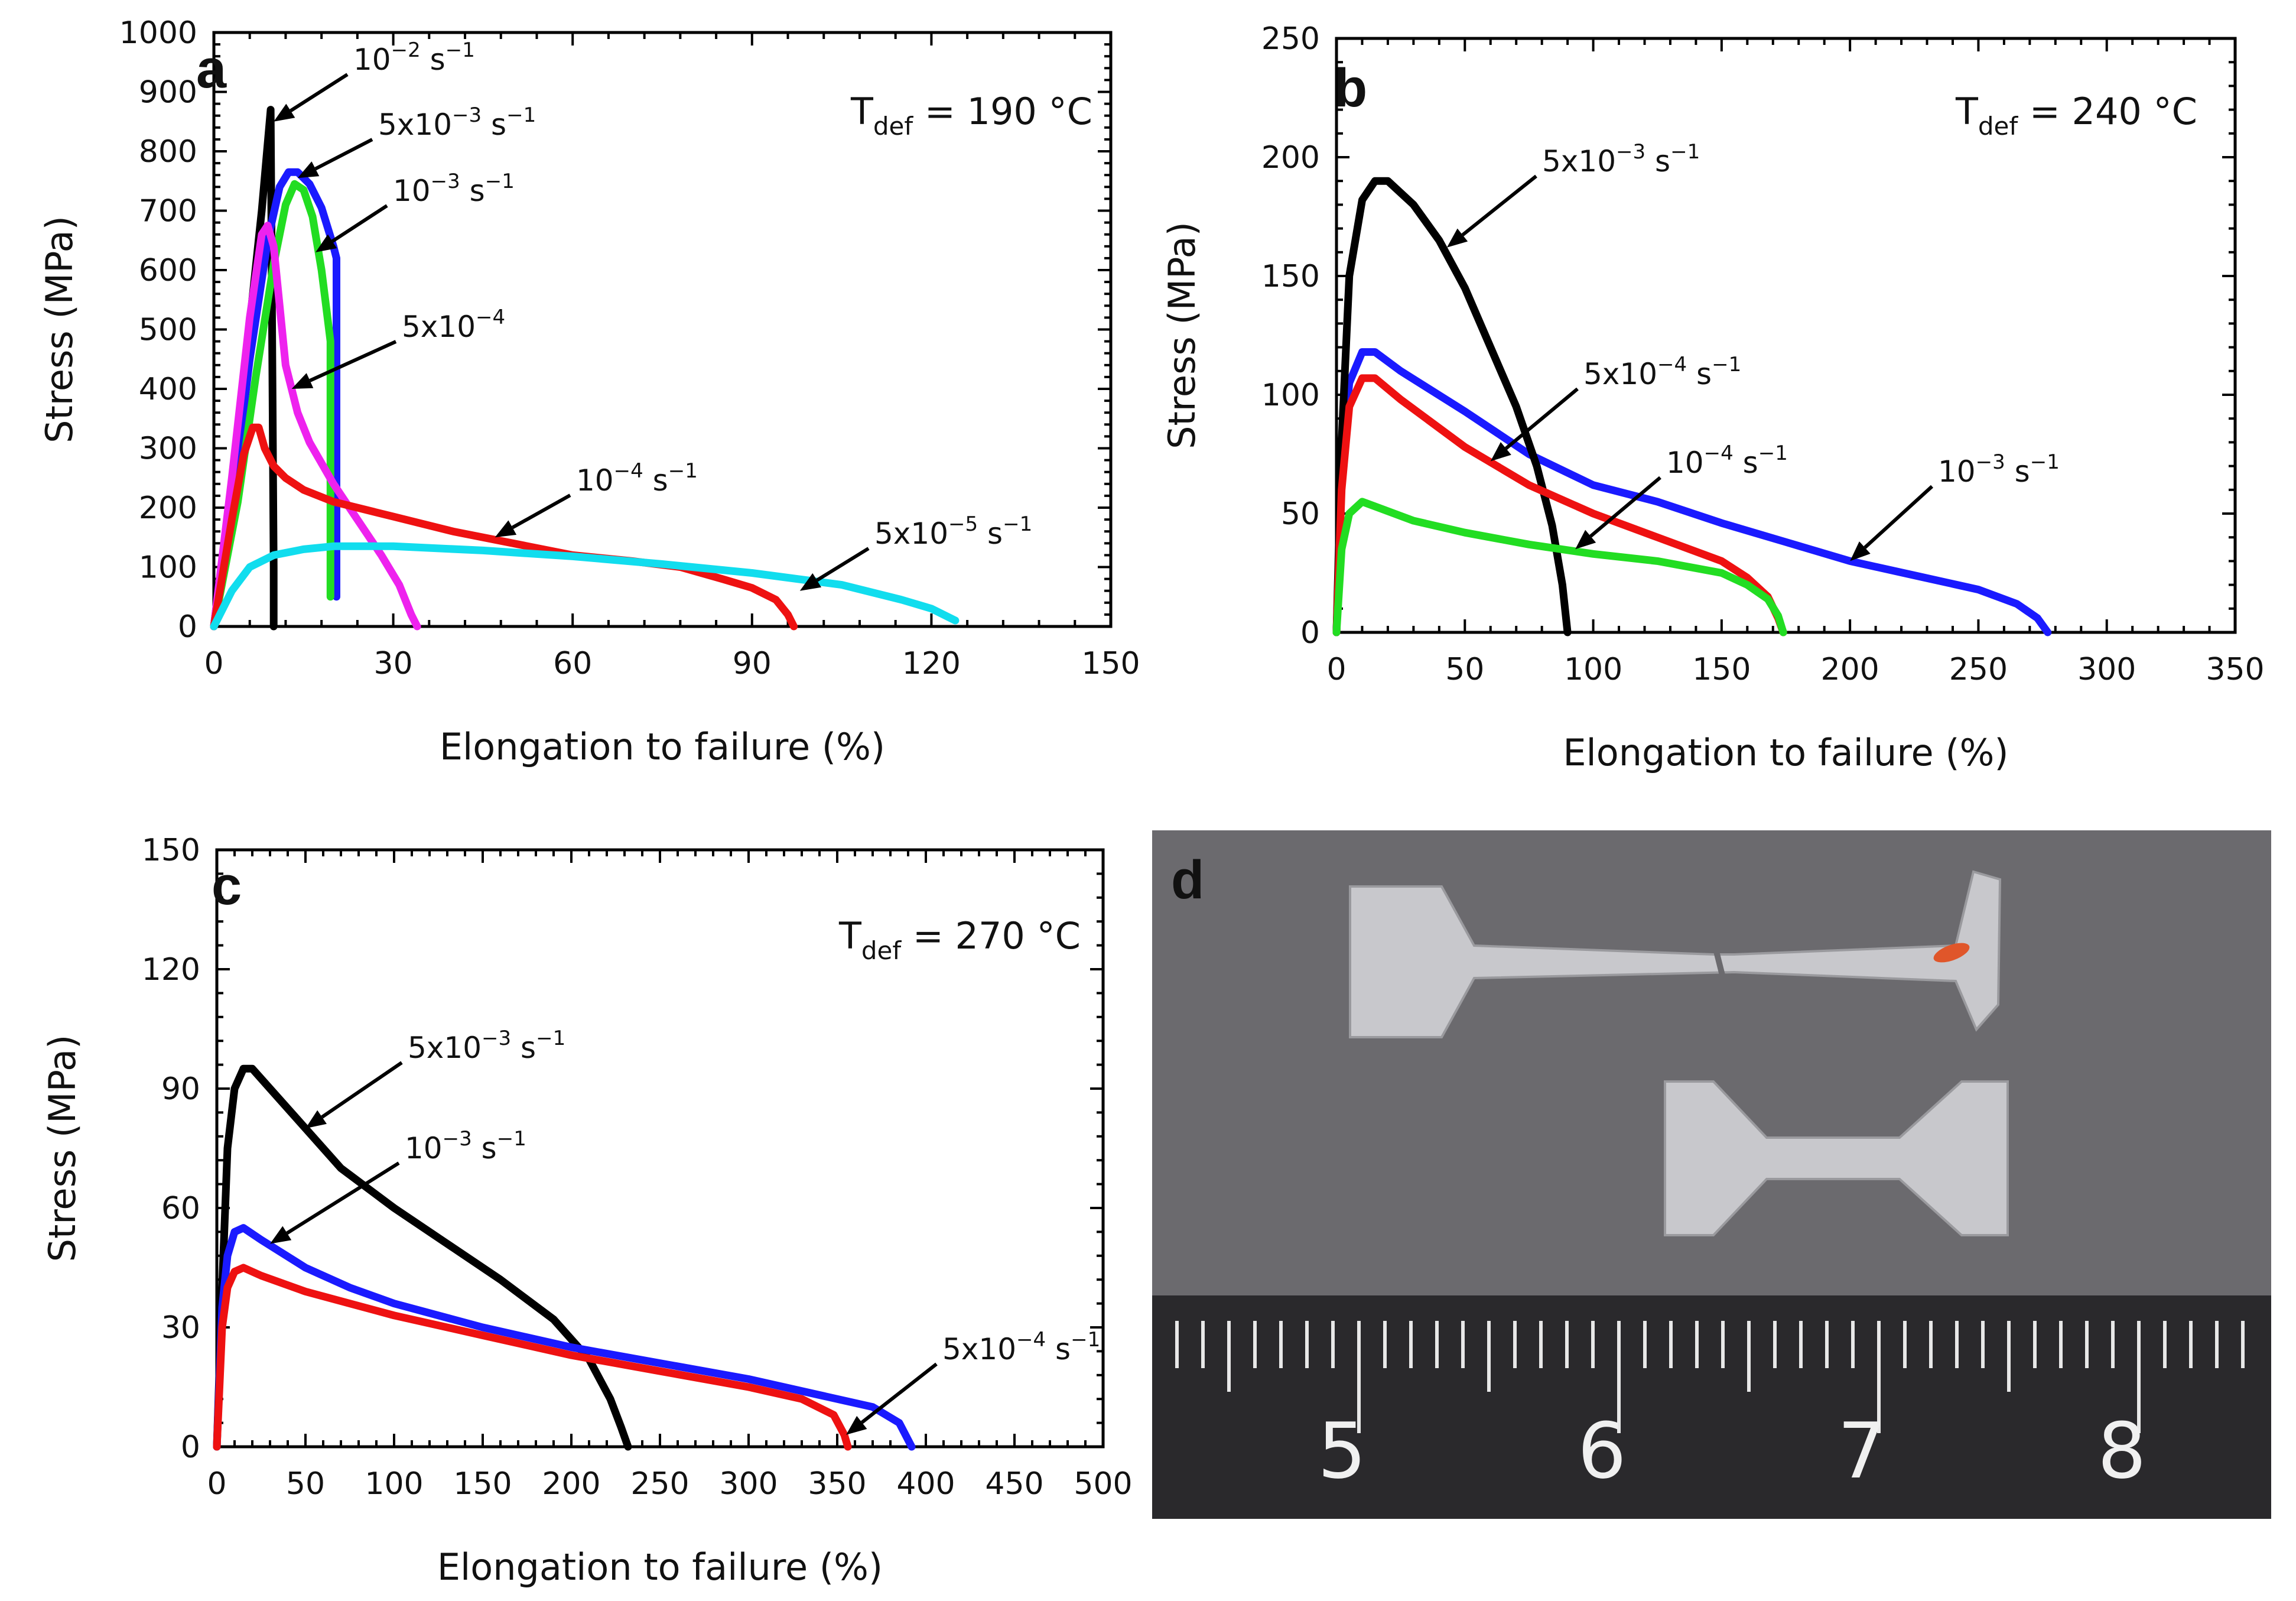  What do you see at coordinates (2076, 115) in the screenshot?
I see `temperature-label: Tdef = 240 °C` at bounding box center [2076, 115].